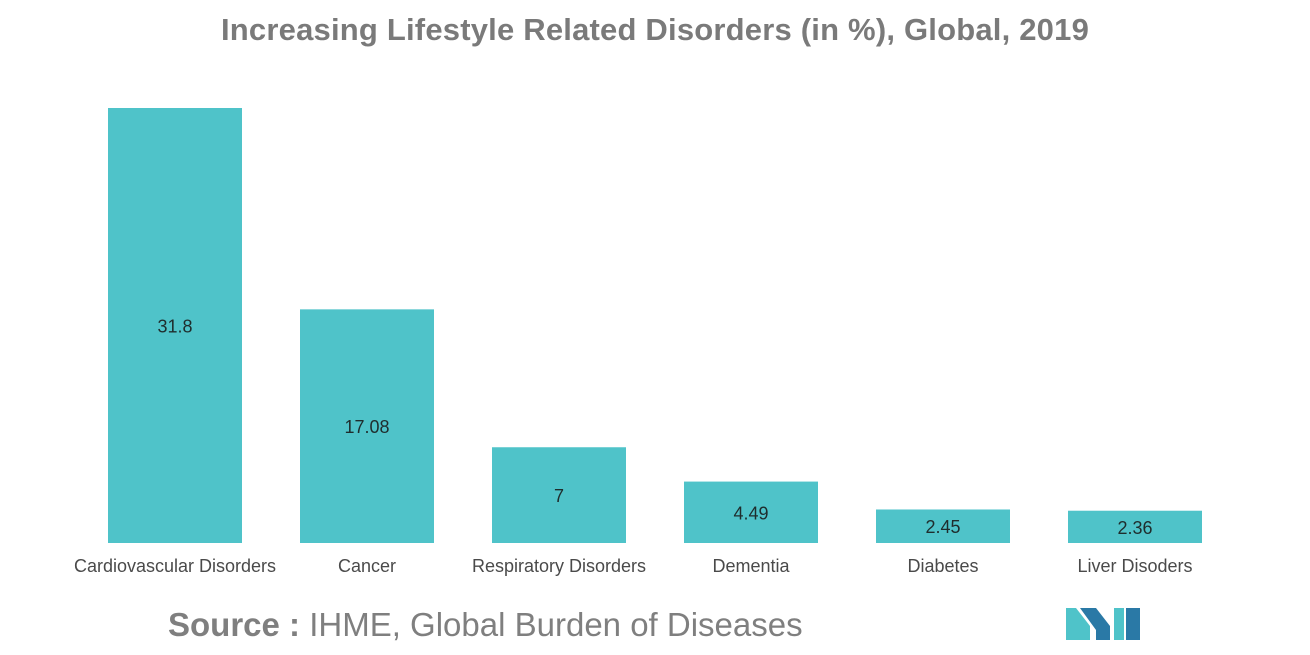 Image resolution: width=1310 pixels, height=655 pixels. I want to click on data-label-1: 17.08, so click(366, 427).